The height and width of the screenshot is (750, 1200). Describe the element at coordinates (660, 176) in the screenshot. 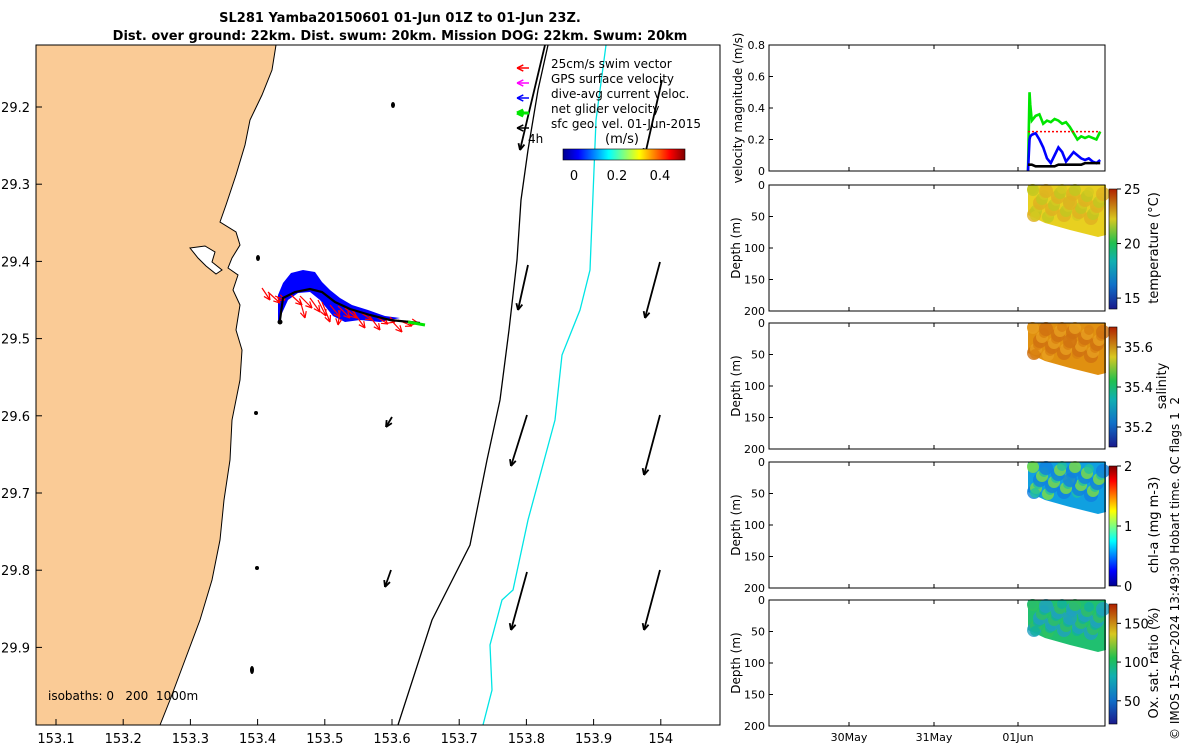

I see `colorbar-tick-label: 0.4` at that location.